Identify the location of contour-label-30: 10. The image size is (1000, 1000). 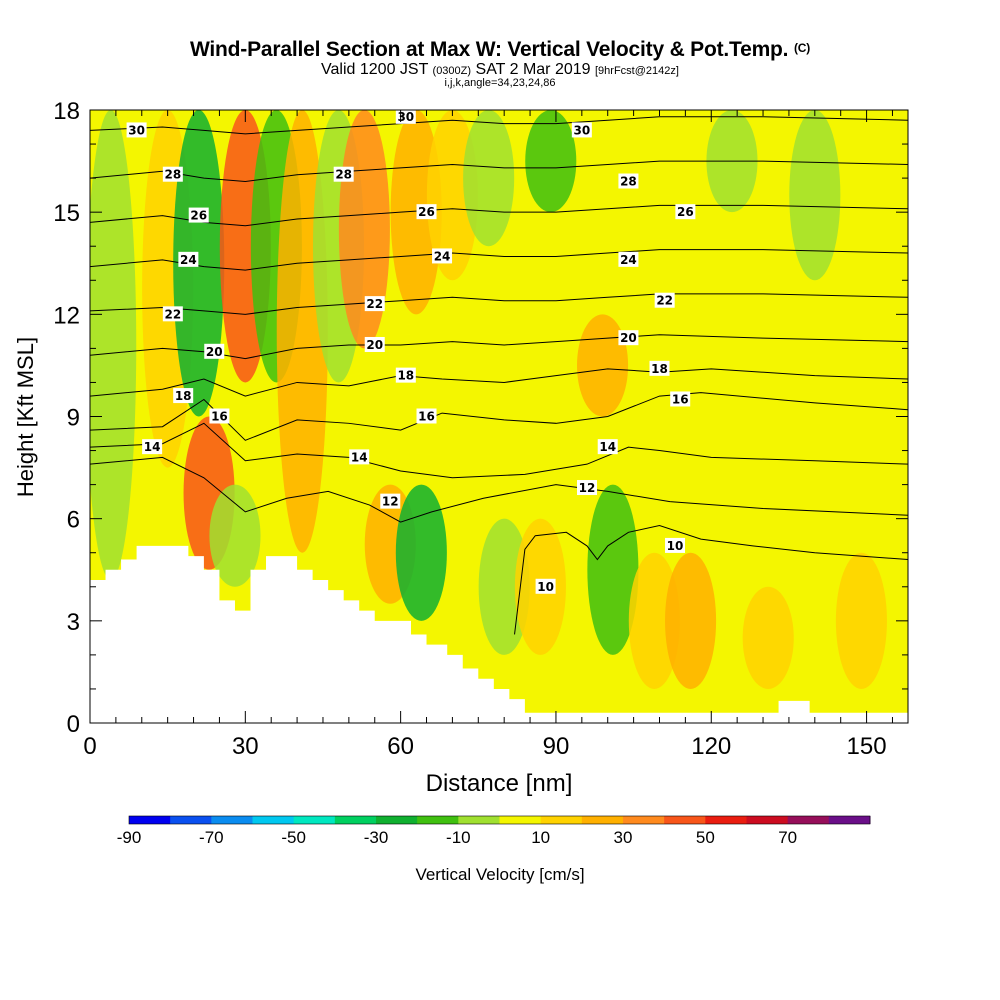
(545, 587).